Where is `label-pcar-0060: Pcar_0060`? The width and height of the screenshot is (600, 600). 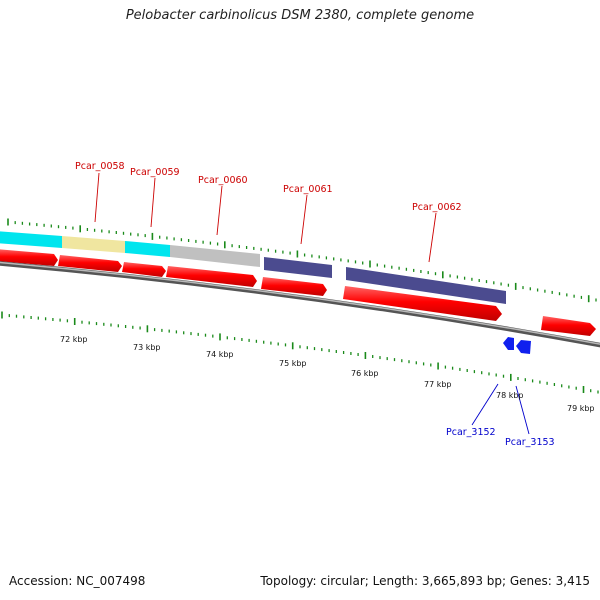
label-pcar-0060: Pcar_0060 is located at coordinates (223, 180).